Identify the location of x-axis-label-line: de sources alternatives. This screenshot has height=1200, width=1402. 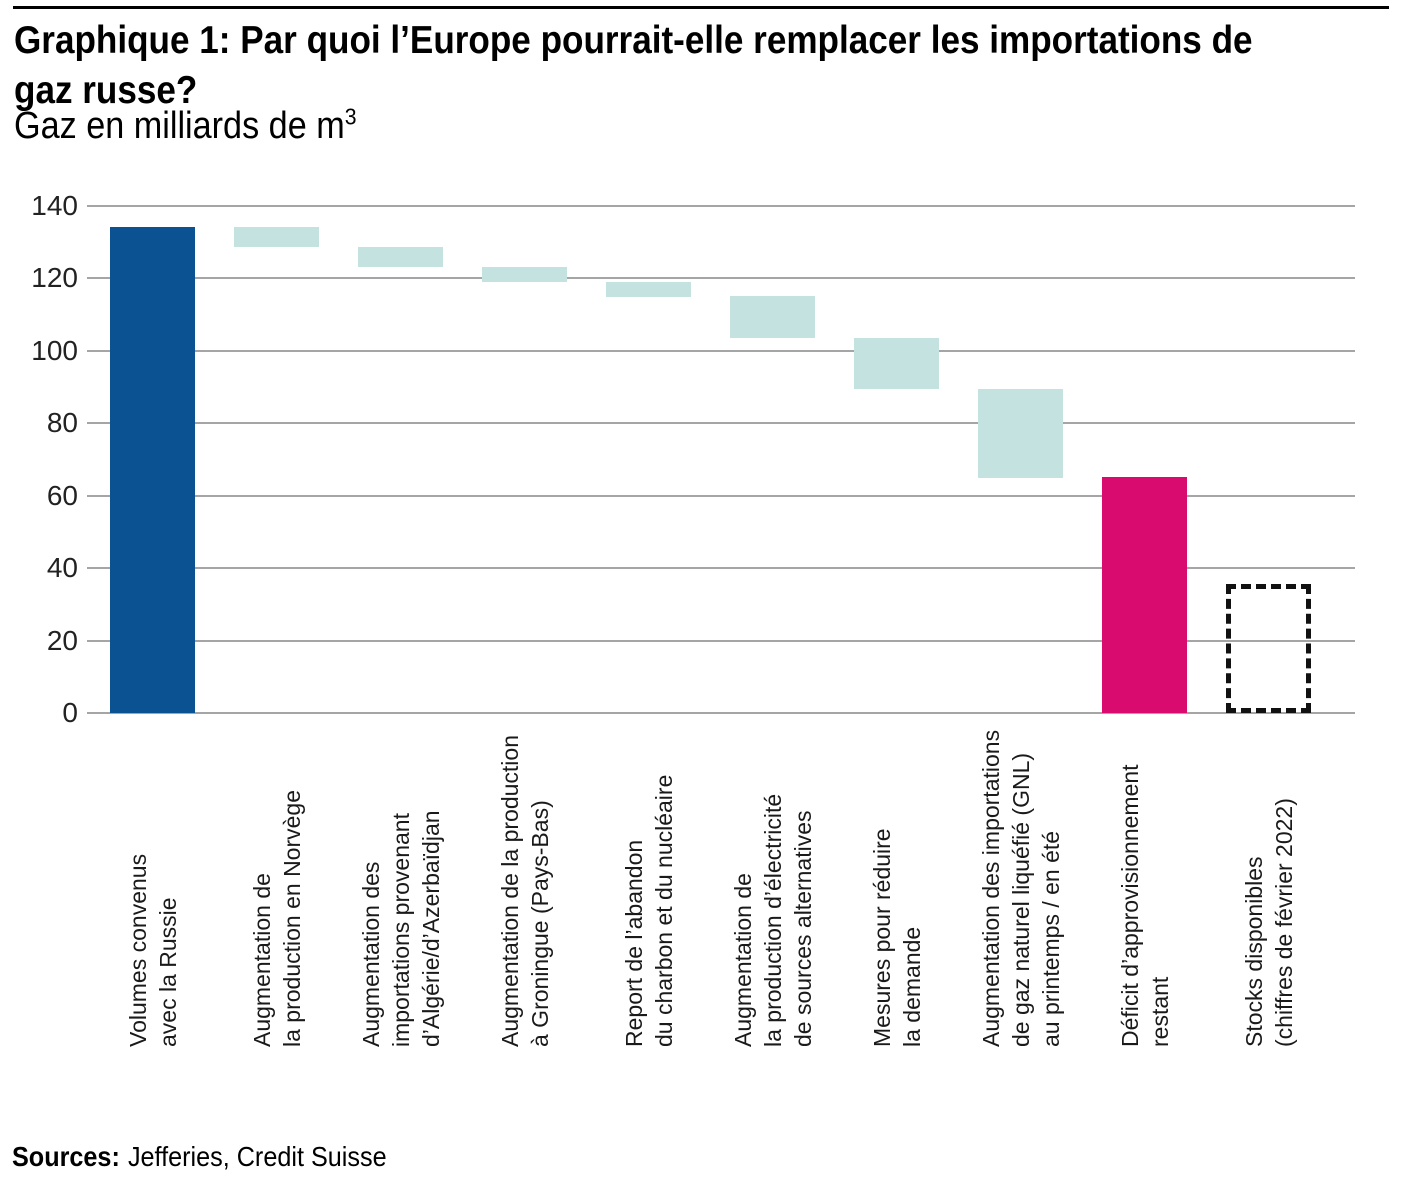
(802, 928).